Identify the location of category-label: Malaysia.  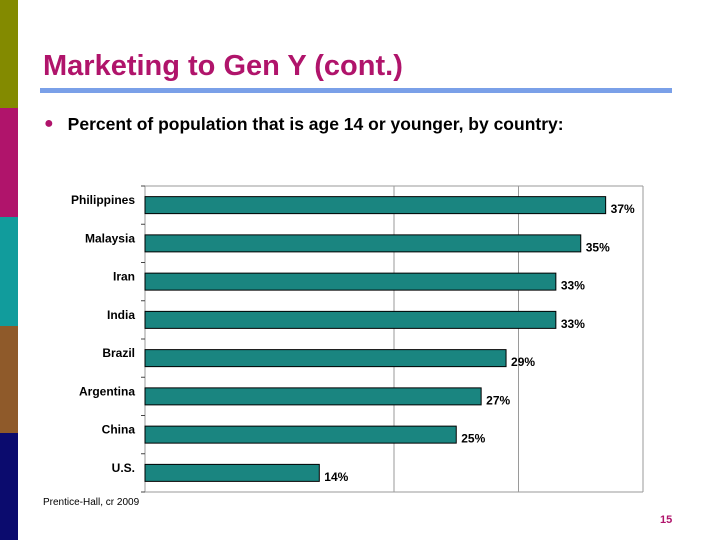
(110, 238).